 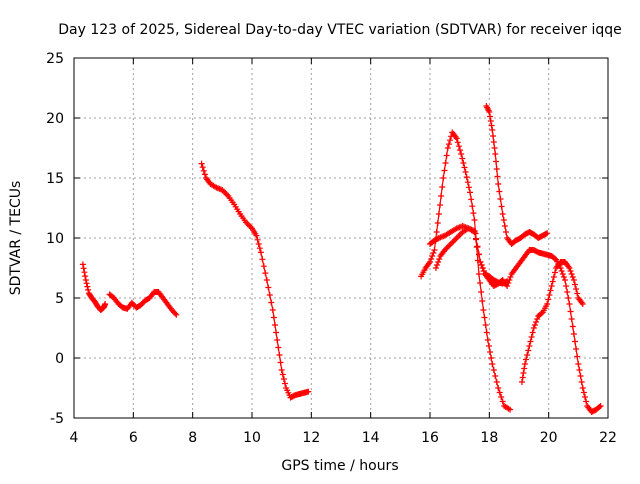 I want to click on series-seg3, so click(x=255, y=280).